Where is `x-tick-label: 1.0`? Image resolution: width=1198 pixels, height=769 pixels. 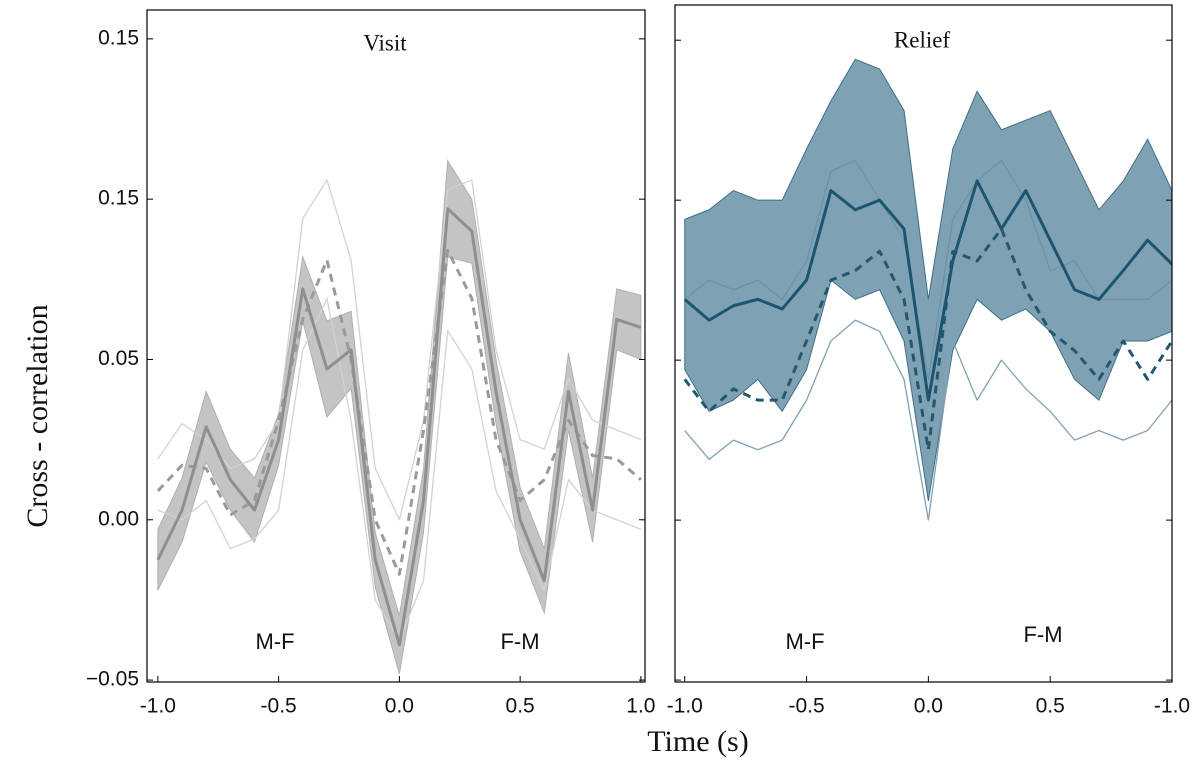 x-tick-label: 1.0 is located at coordinates (640, 706).